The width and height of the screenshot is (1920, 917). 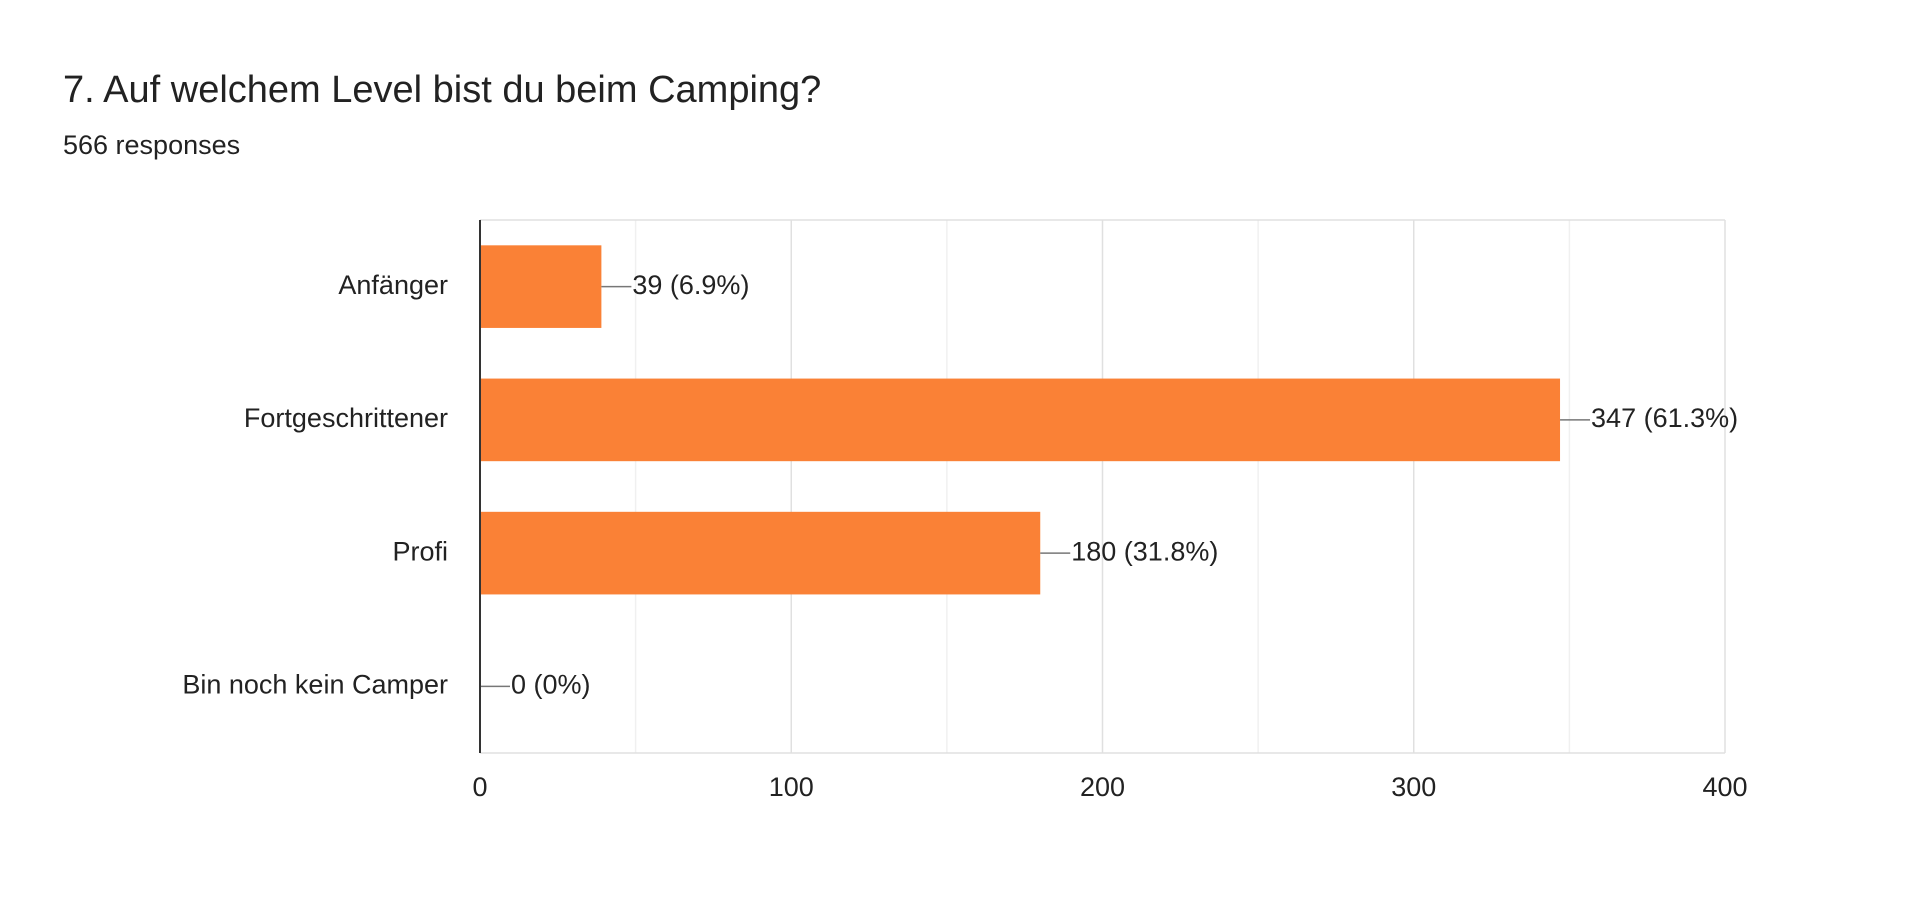 I want to click on value-label: 347 (61.3%), so click(x=1664, y=418).